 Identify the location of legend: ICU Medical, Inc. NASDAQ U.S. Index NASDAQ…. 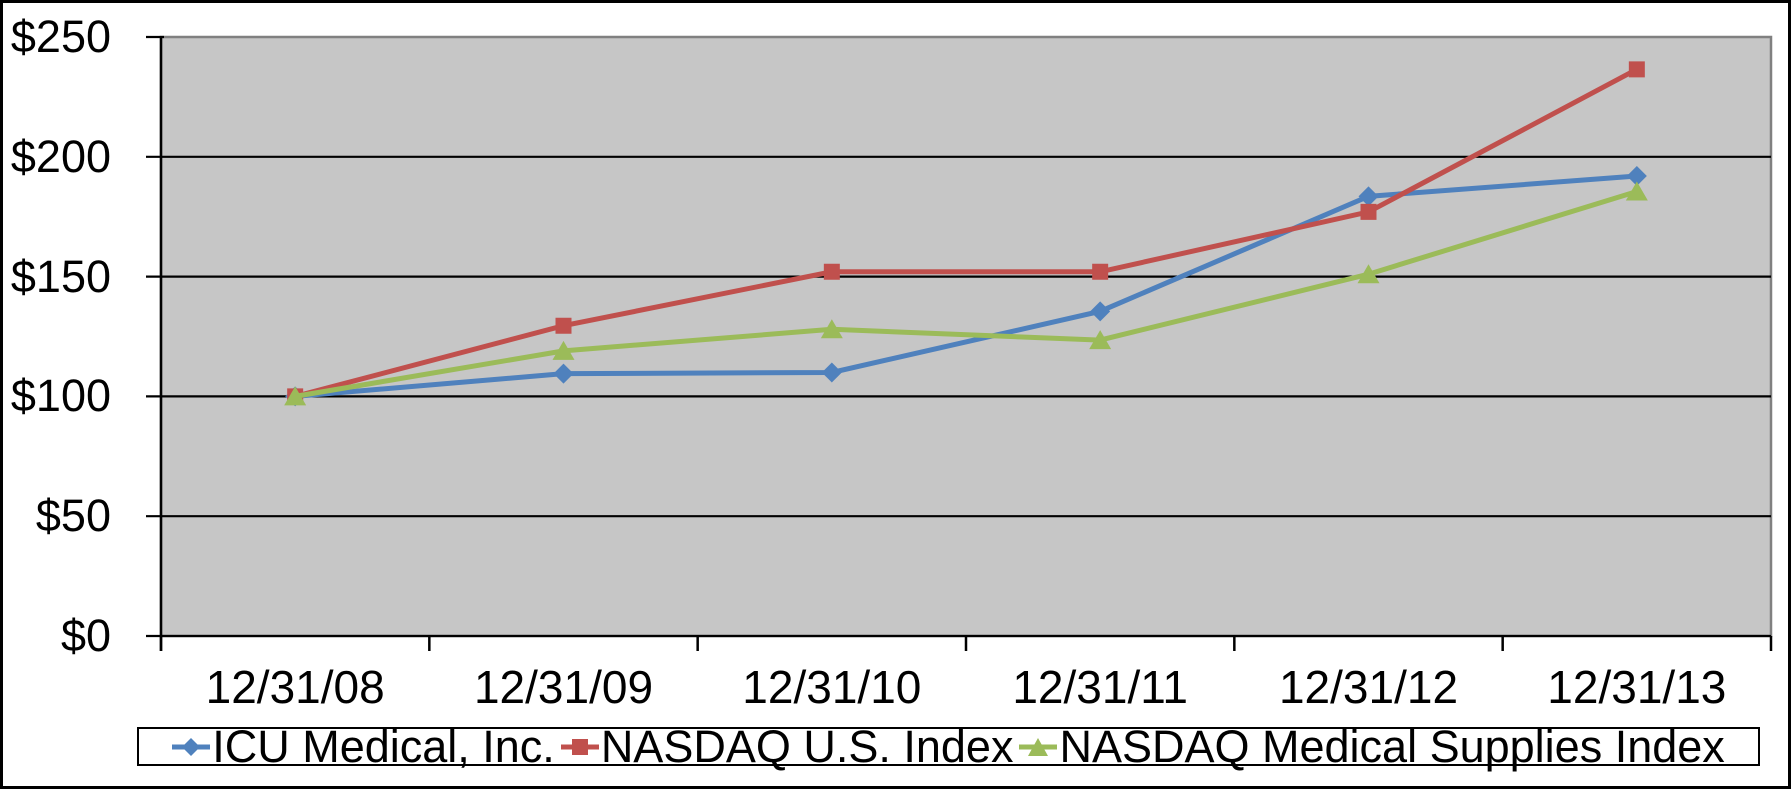
(948, 746).